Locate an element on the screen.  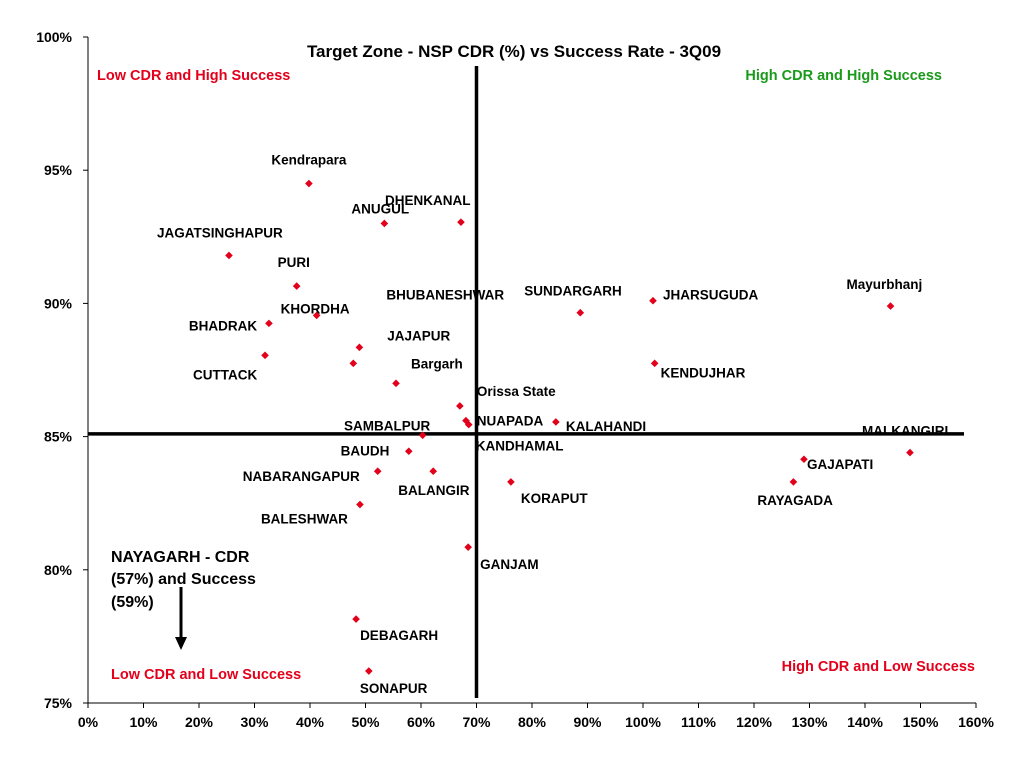
point-label-koraput: KORAPUT is located at coordinates (555, 498).